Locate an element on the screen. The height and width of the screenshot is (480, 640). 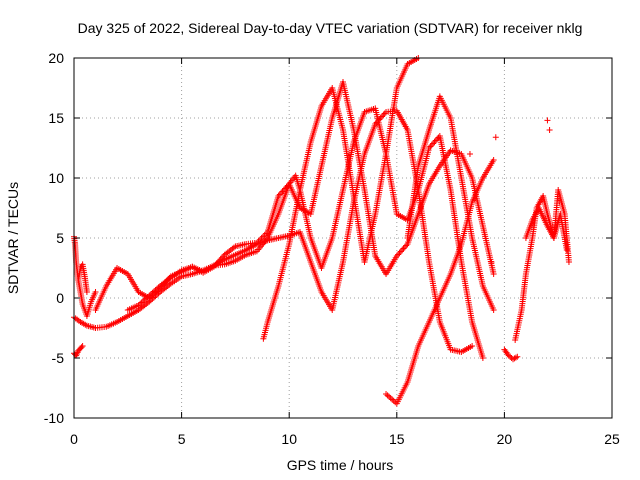
x-tick-label: 0 is located at coordinates (74, 439).